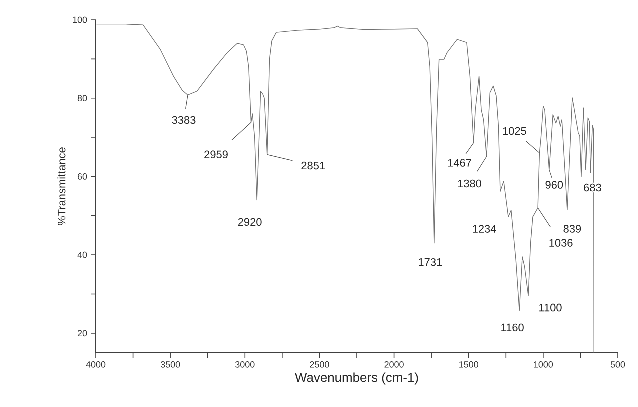 The image size is (638, 407). What do you see at coordinates (62, 187) in the screenshot?
I see `y-axis-title: %Transmittance` at bounding box center [62, 187].